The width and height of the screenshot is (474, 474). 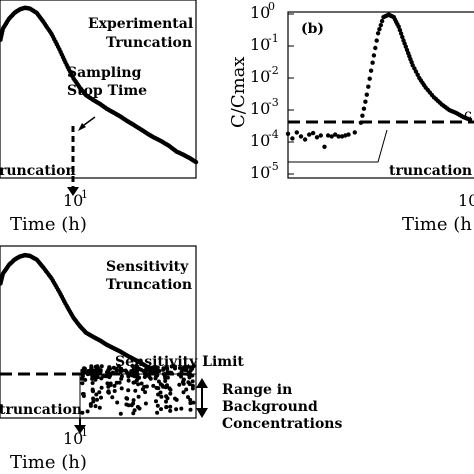 What do you see at coordinates (99, 85) in the screenshot?
I see `panel-a-series` at bounding box center [99, 85].